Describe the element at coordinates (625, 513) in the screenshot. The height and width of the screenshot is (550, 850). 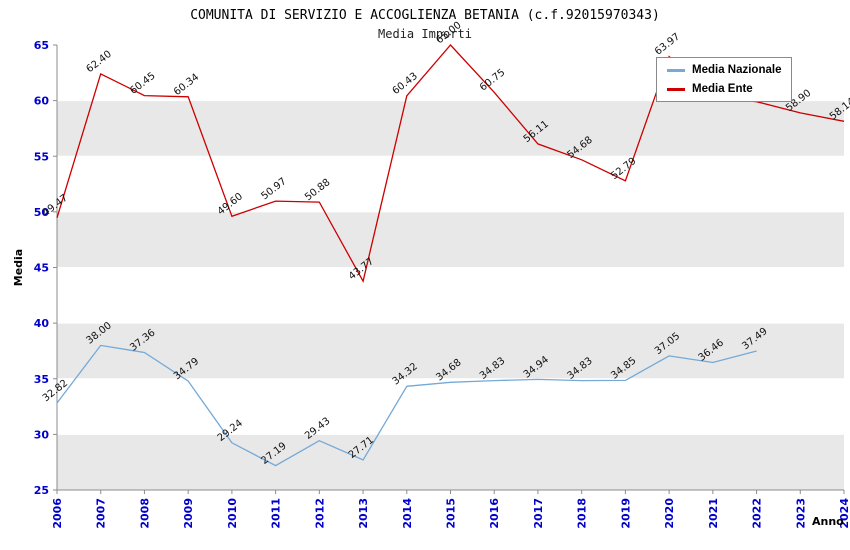
I see `x-tick-label: 2019` at that location.